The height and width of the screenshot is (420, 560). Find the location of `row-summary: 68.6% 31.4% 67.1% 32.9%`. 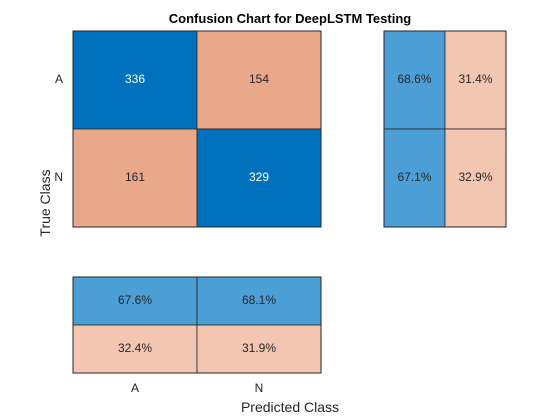

row-summary: 68.6% 31.4% 67.1% 32.9% is located at coordinates (445, 129).